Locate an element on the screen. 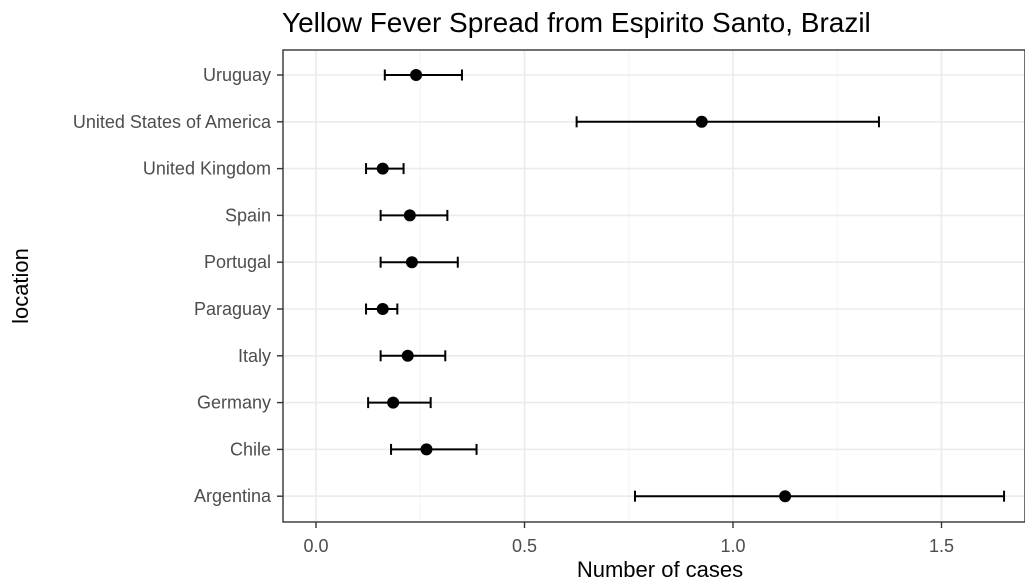 The height and width of the screenshot is (583, 1025). y-tick-label: United Kingdom is located at coordinates (207, 169).